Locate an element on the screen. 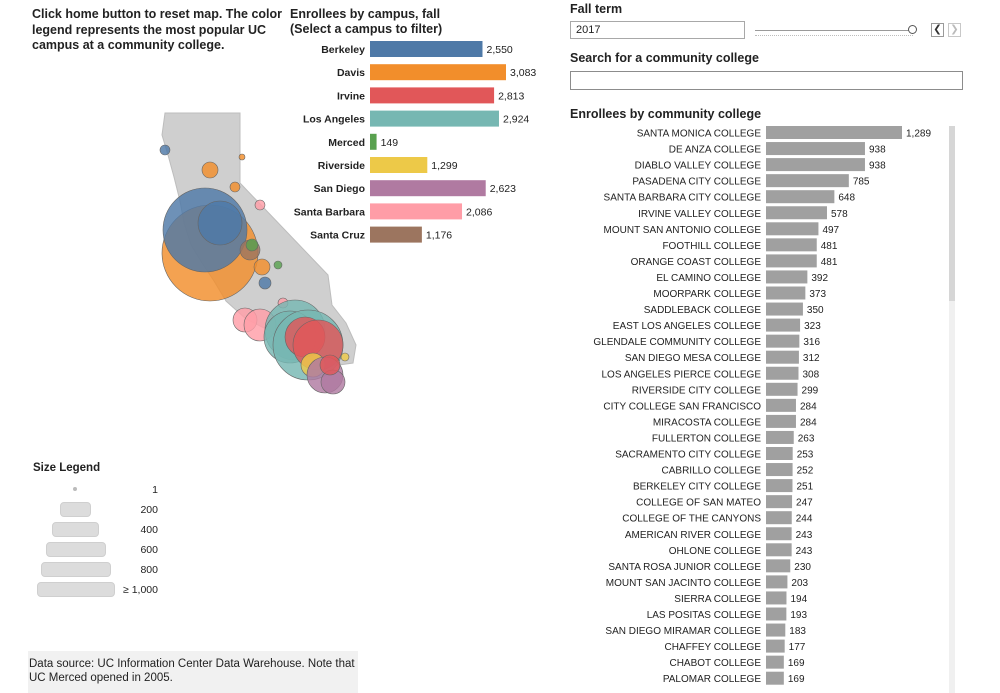 The height and width of the screenshot is (693, 1000). cc-label: BERKELEY CITY COLLEGE is located at coordinates (697, 487).